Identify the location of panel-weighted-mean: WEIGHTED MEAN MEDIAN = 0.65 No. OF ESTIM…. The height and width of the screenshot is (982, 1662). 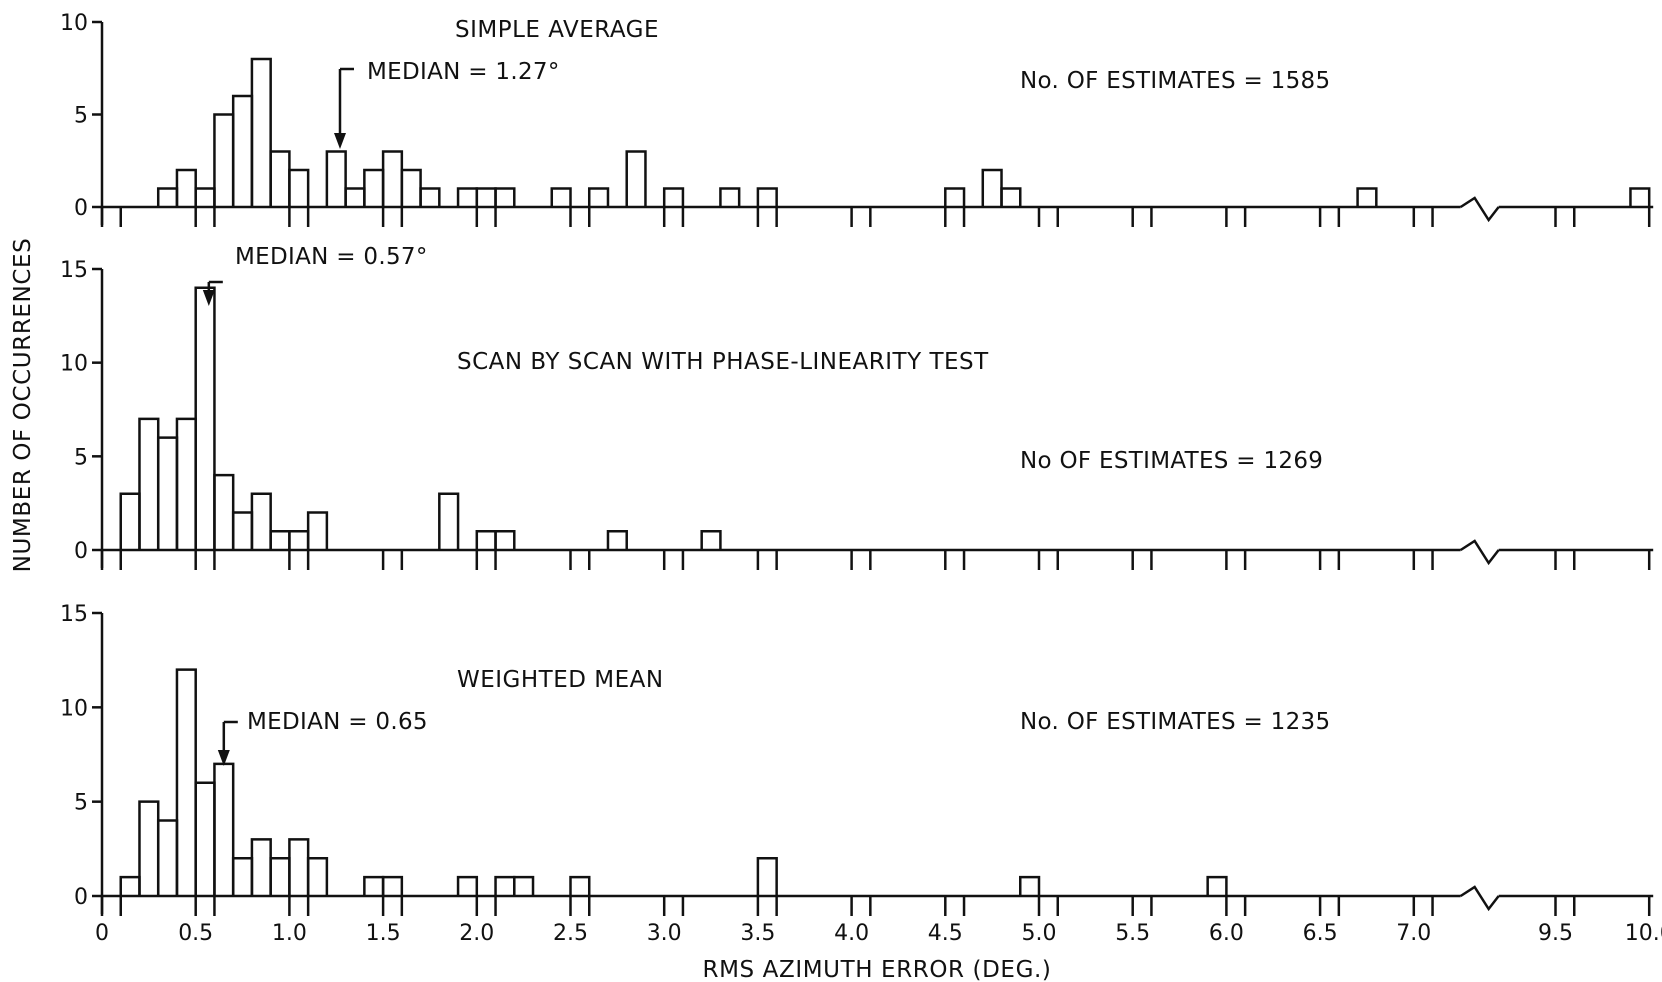
(788, 701).